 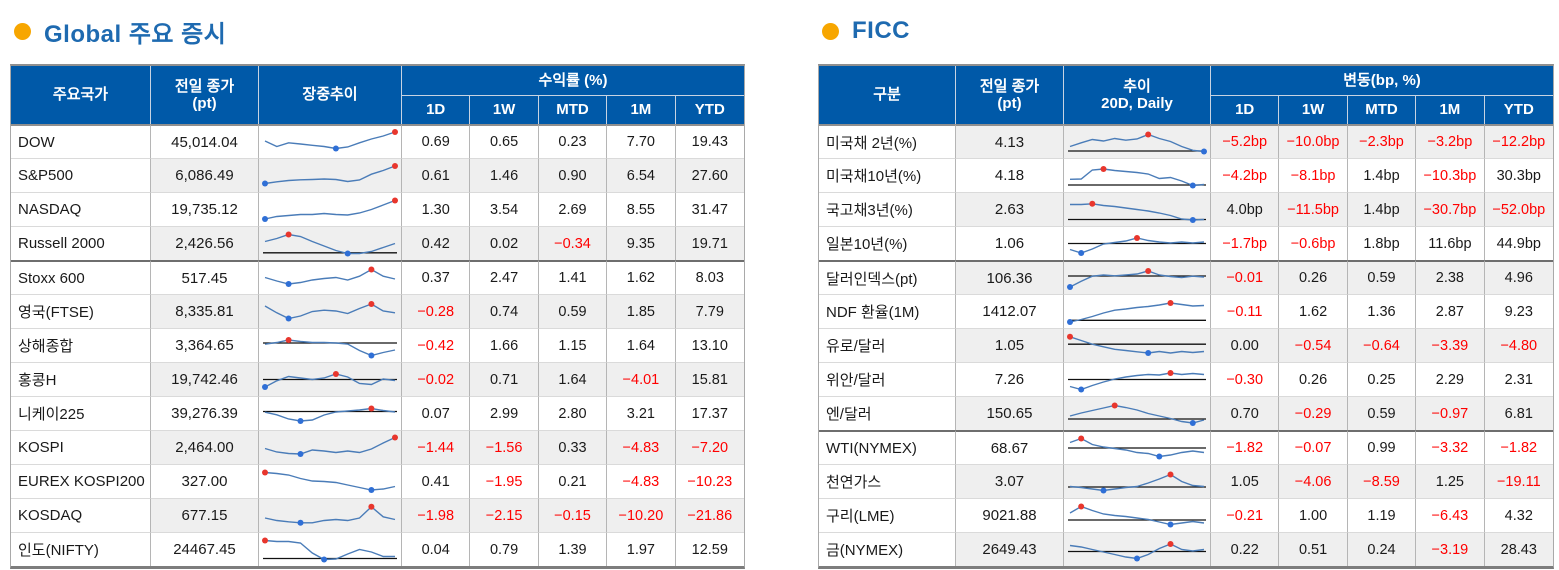 I want to click on return-value: 1.8bp, so click(x=1382, y=243).